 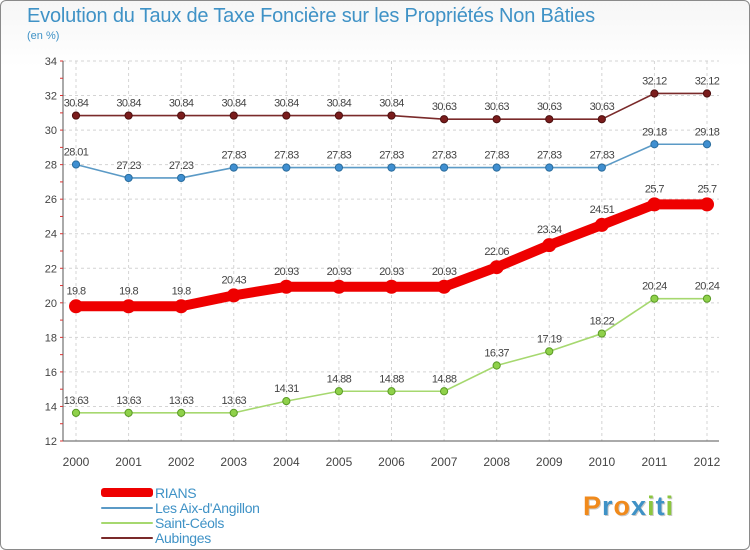 What do you see at coordinates (707, 81) in the screenshot?
I see `data-label: 32.12` at bounding box center [707, 81].